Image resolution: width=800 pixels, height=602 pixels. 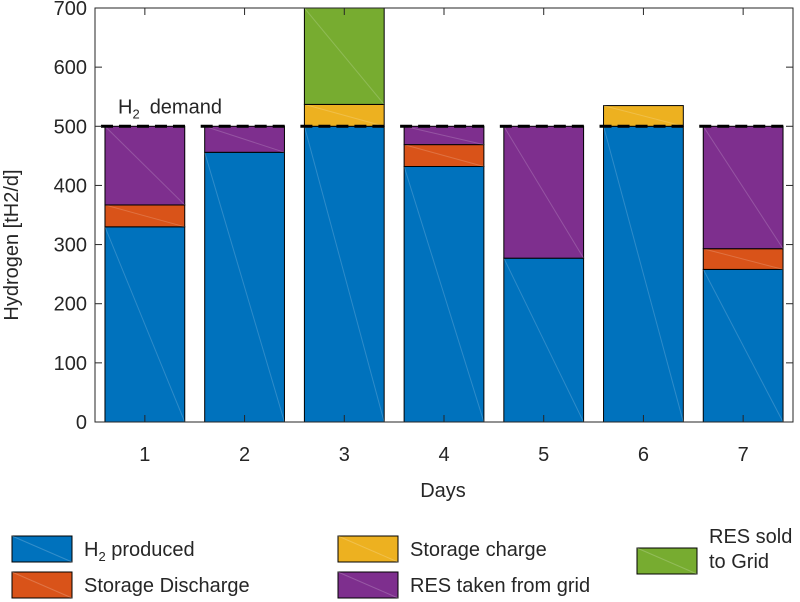 I want to click on y-tick-label: 100, so click(x=70, y=364).